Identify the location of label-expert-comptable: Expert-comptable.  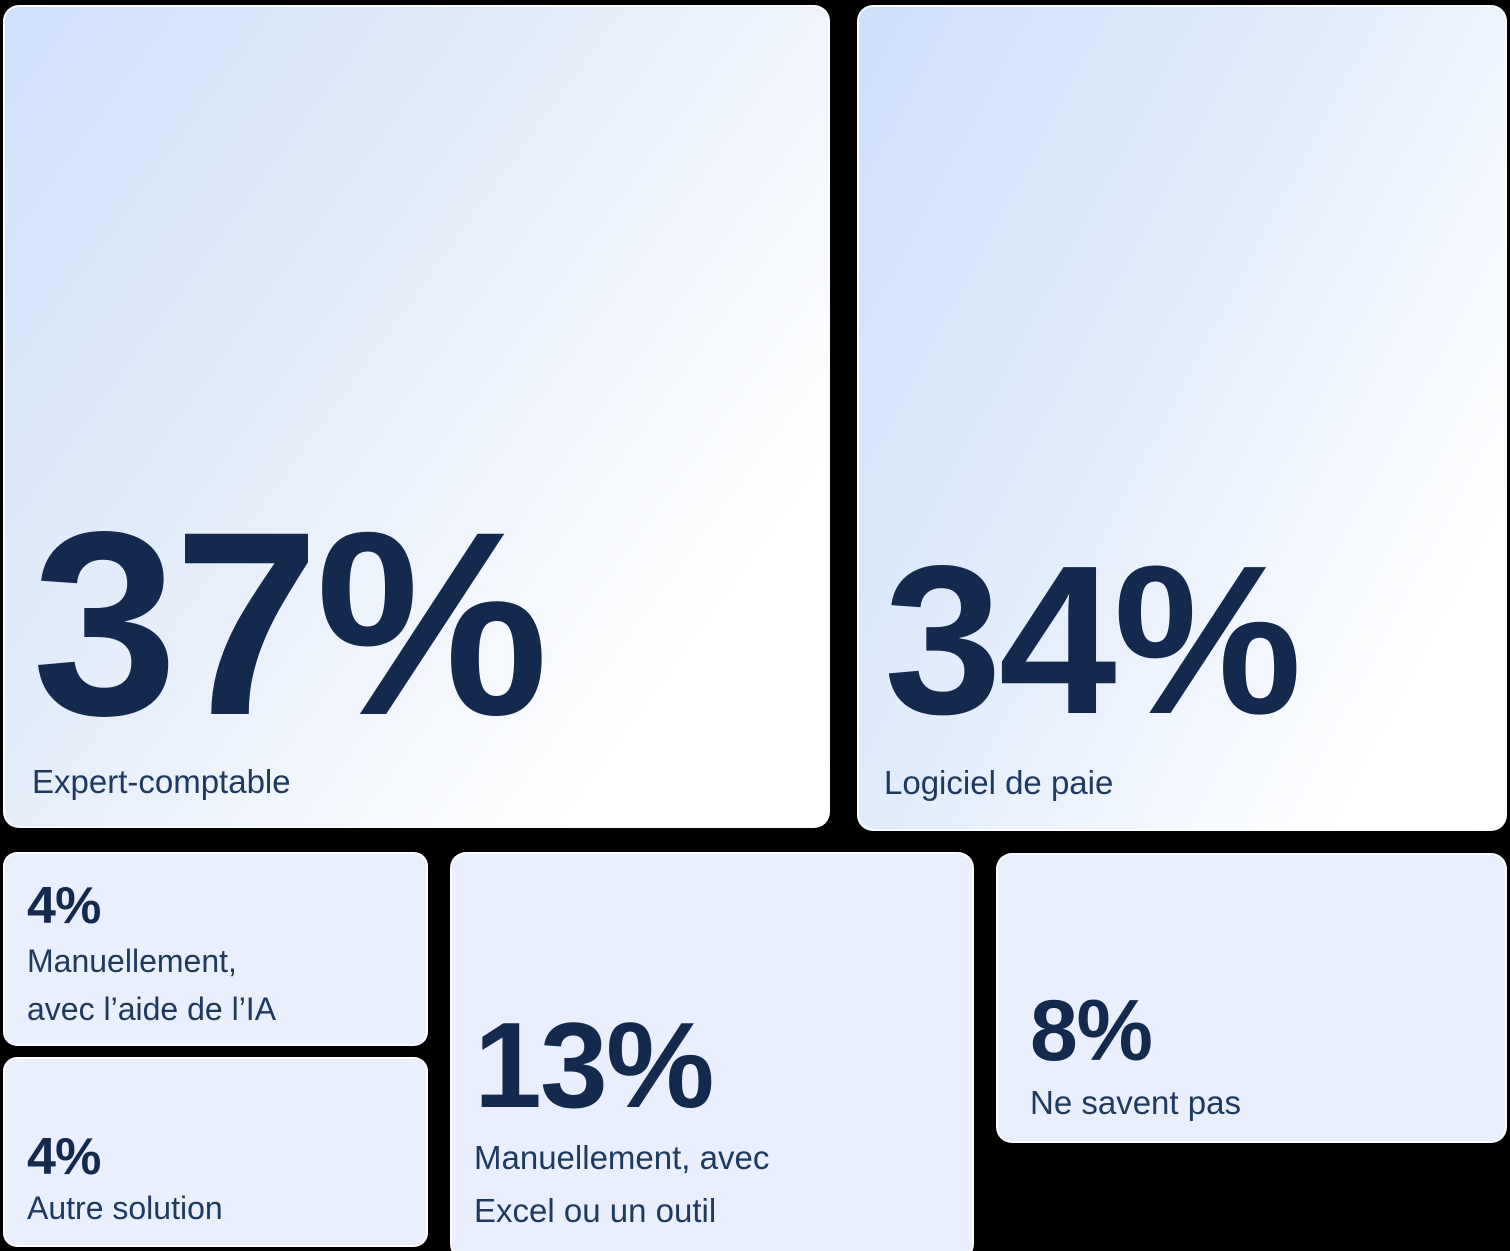
(161, 782).